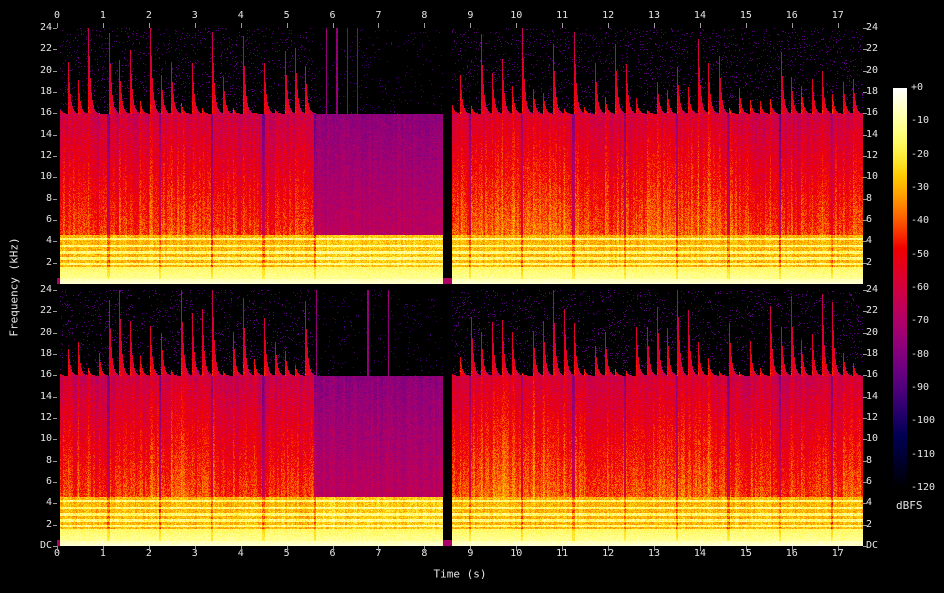 The image size is (944, 593). What do you see at coordinates (900, 288) in the screenshot?
I see `colorbar-gradient` at bounding box center [900, 288].